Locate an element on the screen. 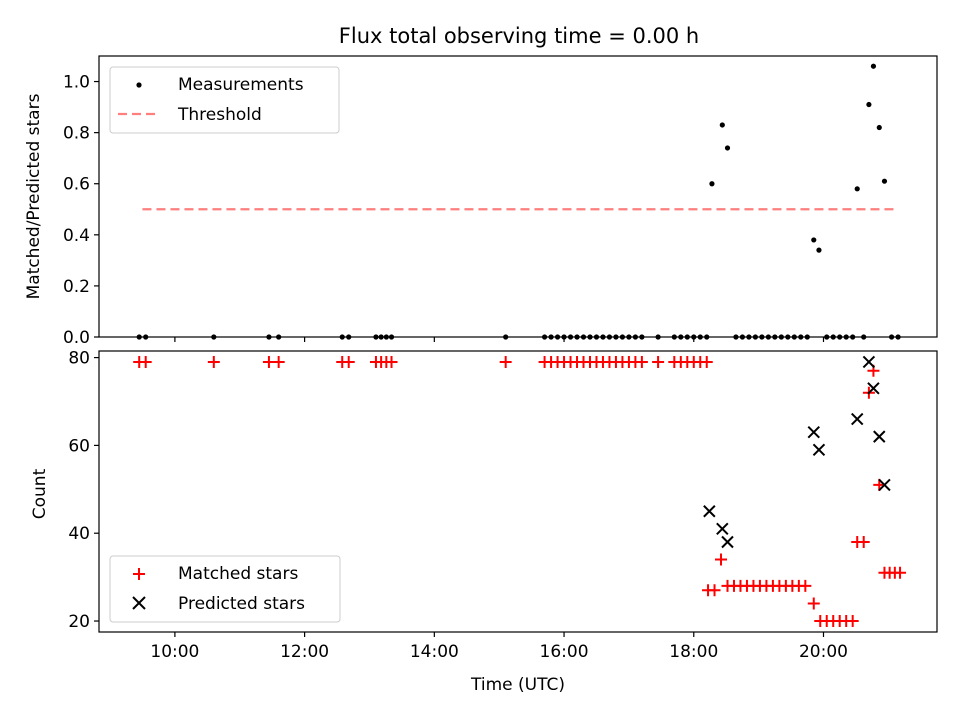 The width and height of the screenshot is (960, 720). top-ytick-label: 0.0 is located at coordinates (76, 338).